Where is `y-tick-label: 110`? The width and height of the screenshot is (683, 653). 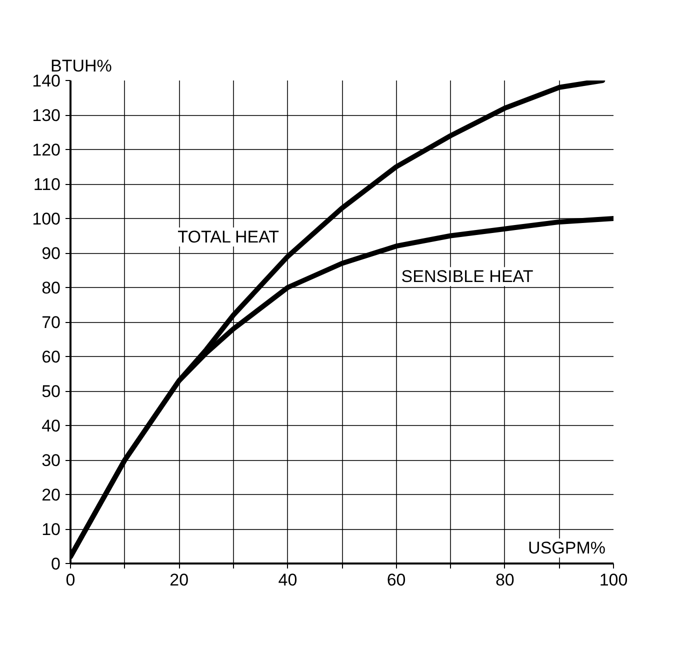
y-tick-label: 110 is located at coordinates (47, 184).